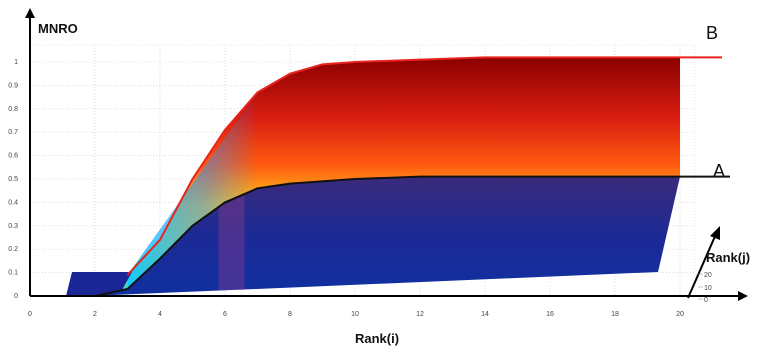  Describe the element at coordinates (13, 156) in the screenshot. I see `y-tick-label: 0.6` at that location.